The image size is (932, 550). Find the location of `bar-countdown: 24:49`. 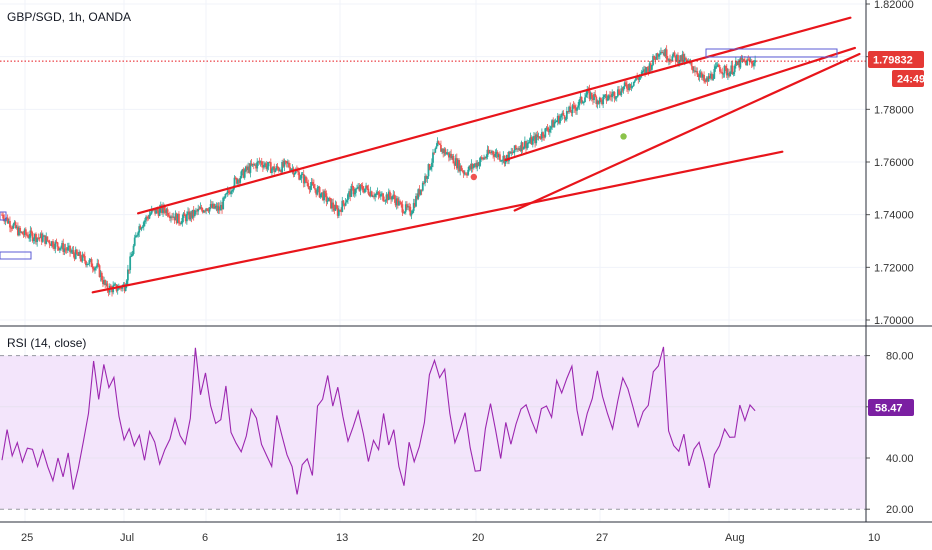

bar-countdown: 24:49 is located at coordinates (911, 80).